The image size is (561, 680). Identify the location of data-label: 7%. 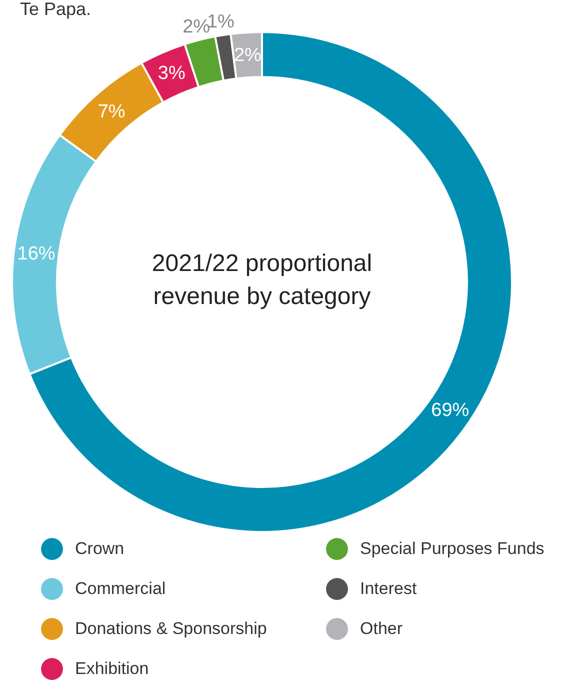
(112, 111).